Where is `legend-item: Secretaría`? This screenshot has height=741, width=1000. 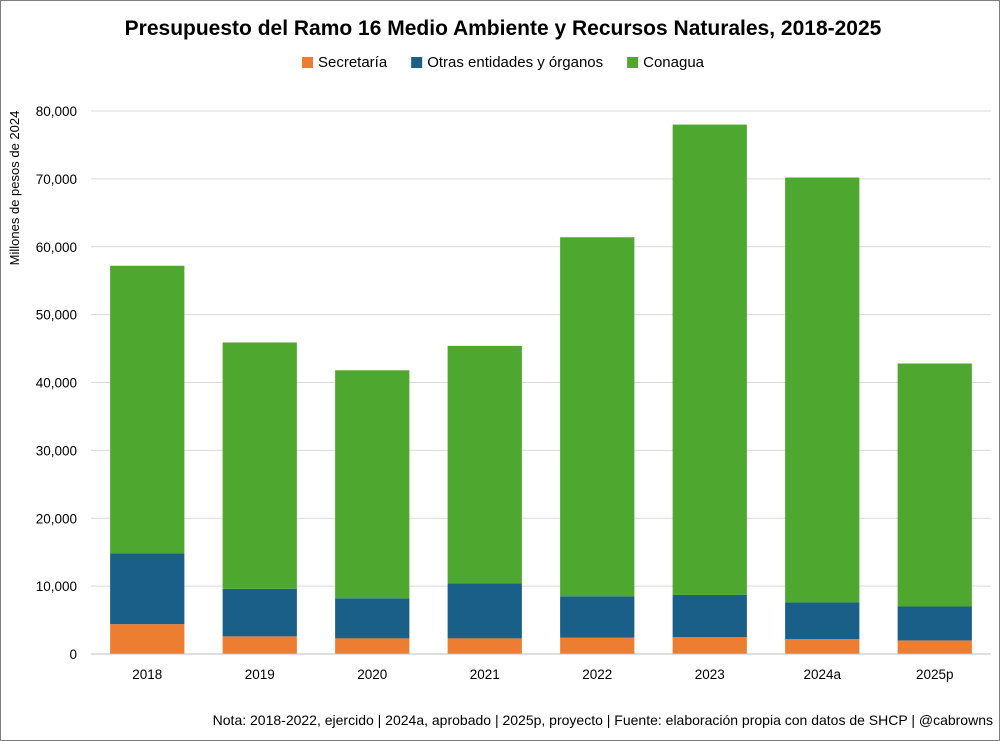
legend-item: Secretaría is located at coordinates (344, 62).